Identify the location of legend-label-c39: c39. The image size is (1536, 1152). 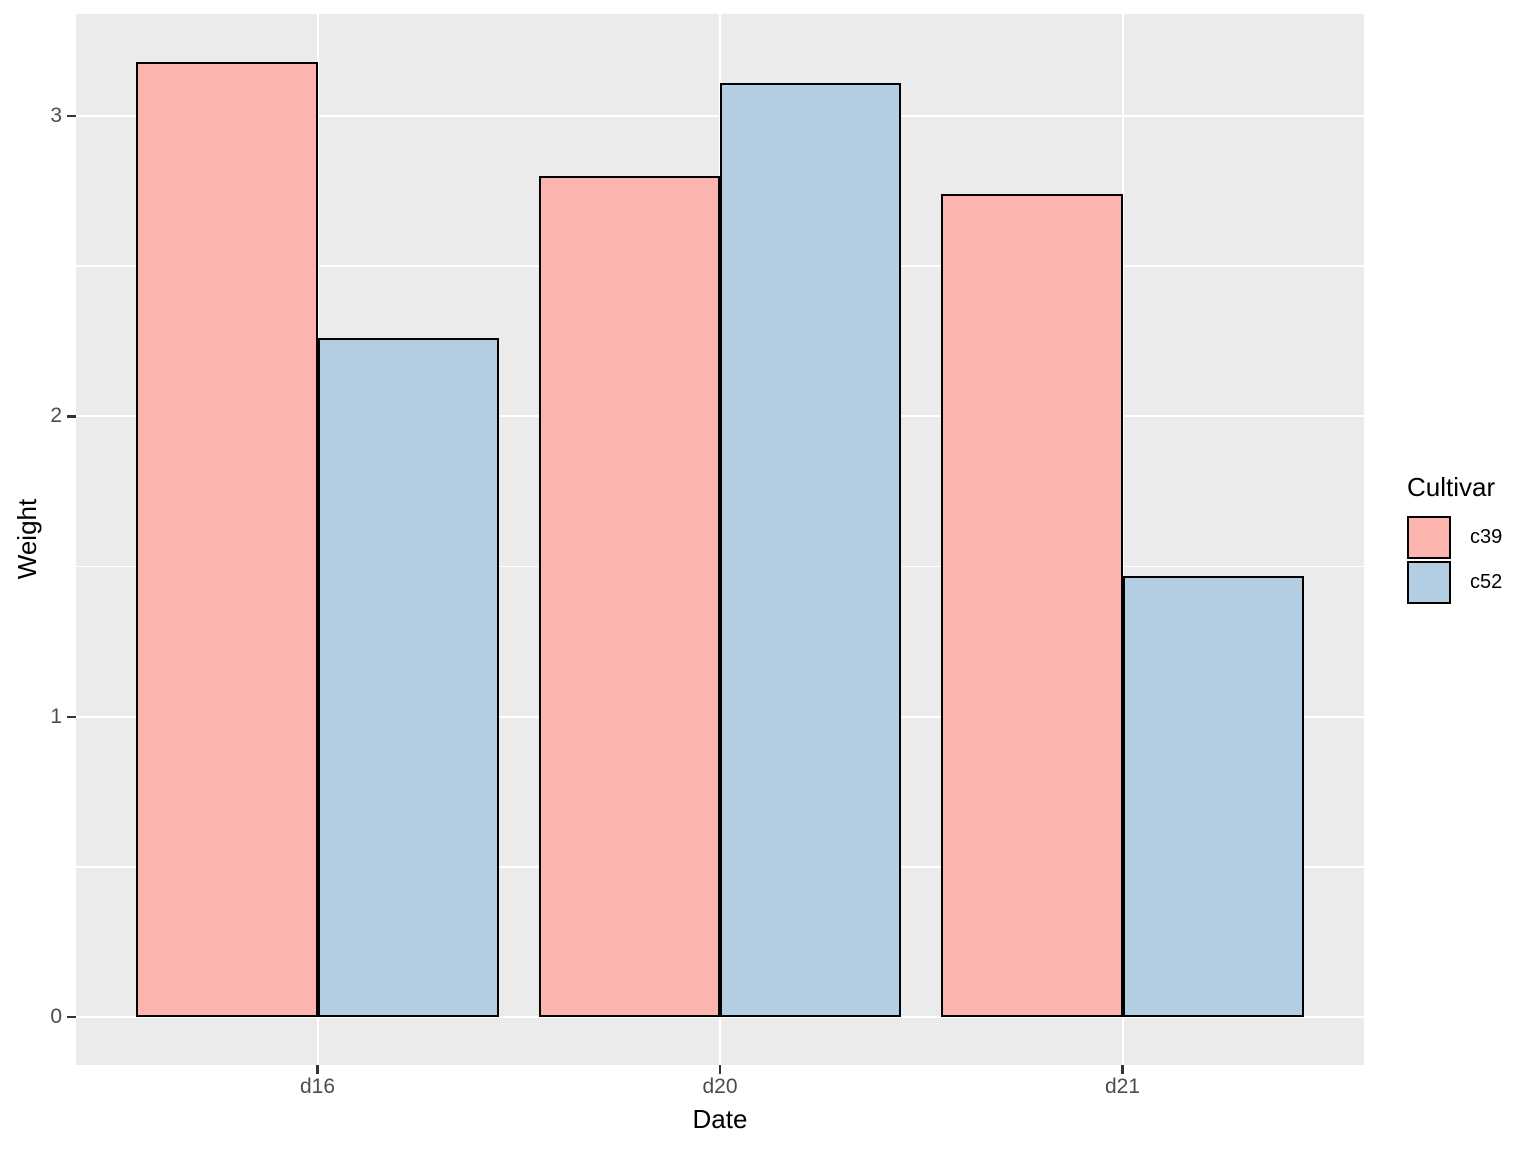
(1486, 537).